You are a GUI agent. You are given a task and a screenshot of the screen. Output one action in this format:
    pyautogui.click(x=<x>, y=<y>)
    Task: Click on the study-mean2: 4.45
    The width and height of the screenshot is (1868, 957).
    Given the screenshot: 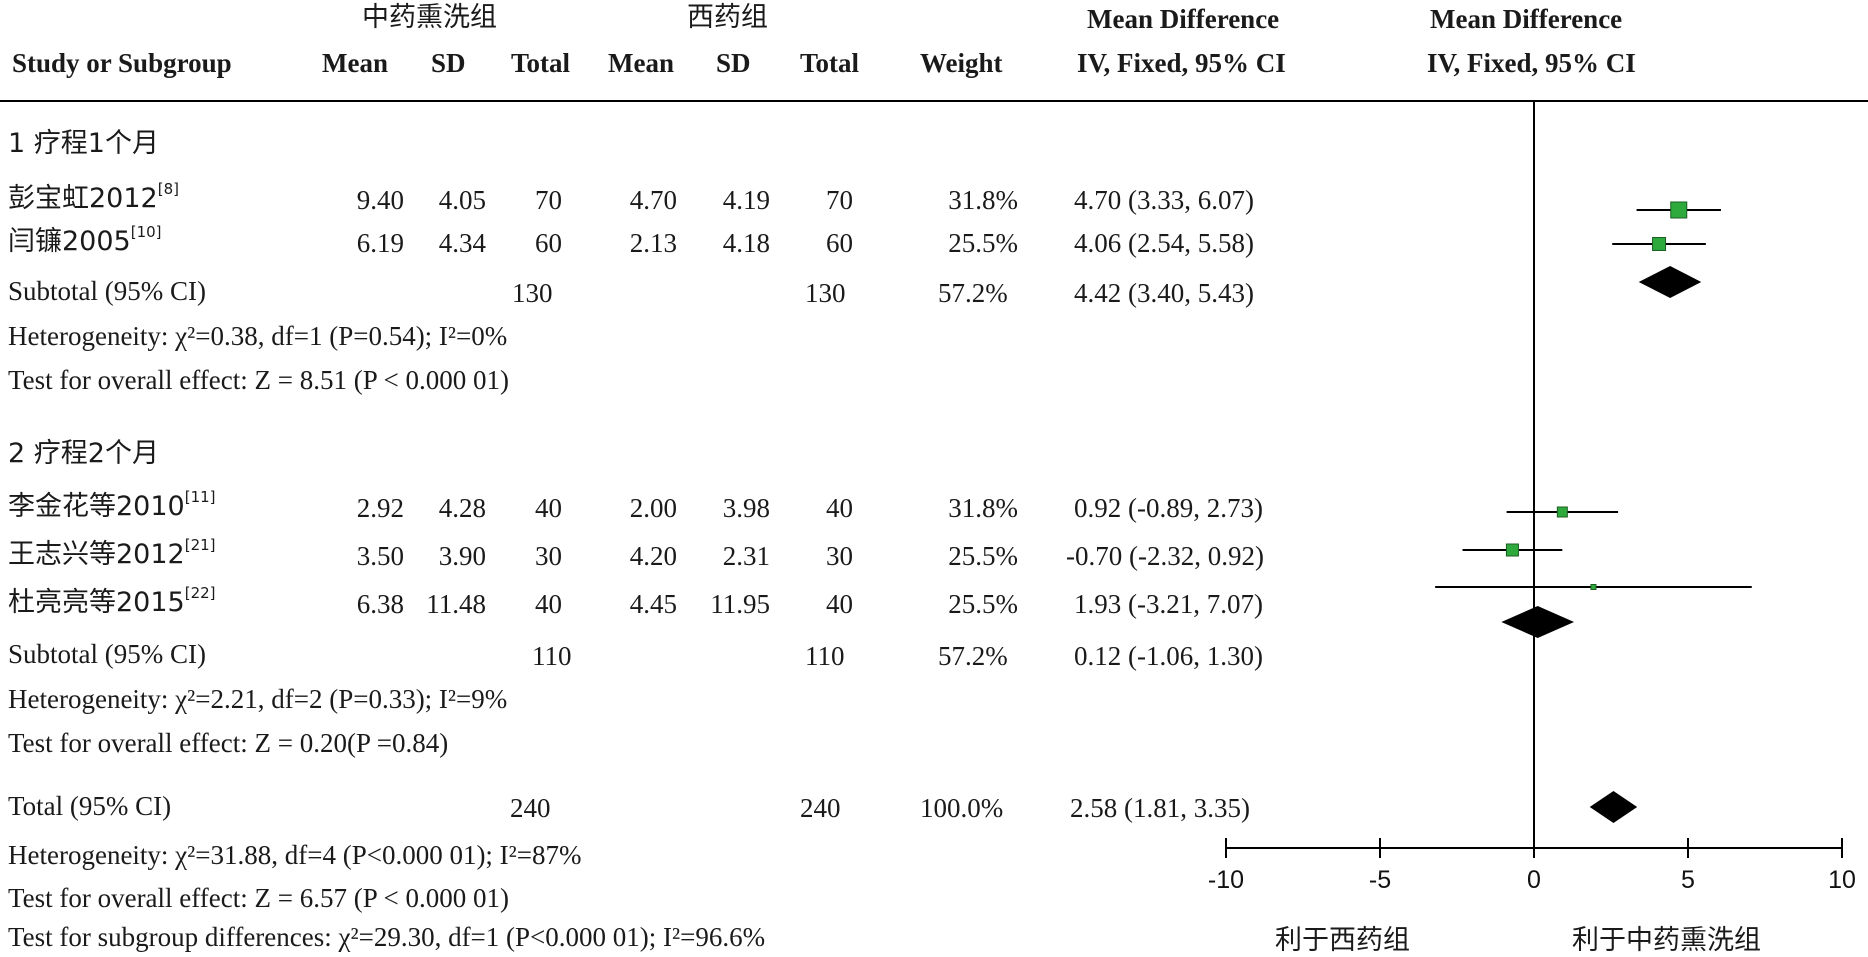 What is the action you would take?
    pyautogui.click(x=653, y=604)
    